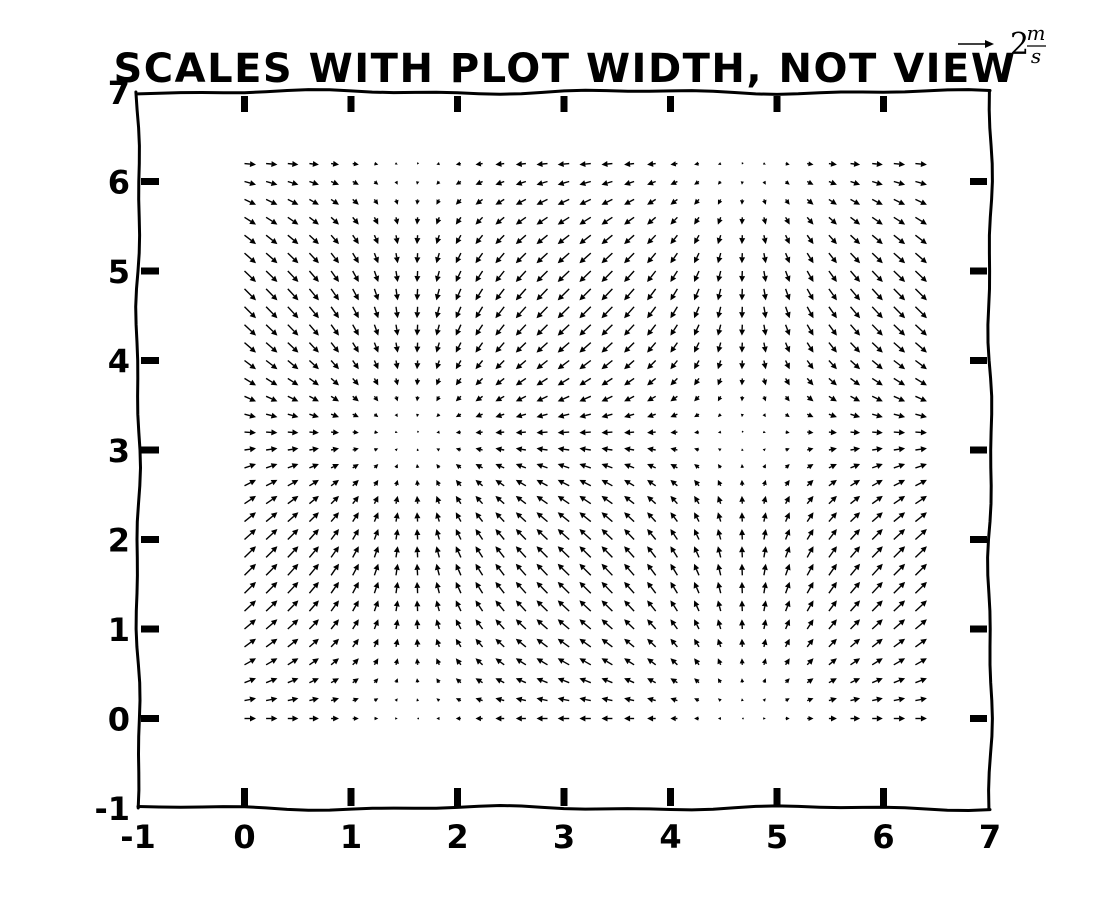 Image resolution: width=1100 pixels, height=900 pixels. What do you see at coordinates (564, 92) in the screenshot?
I see `frame-top` at bounding box center [564, 92].